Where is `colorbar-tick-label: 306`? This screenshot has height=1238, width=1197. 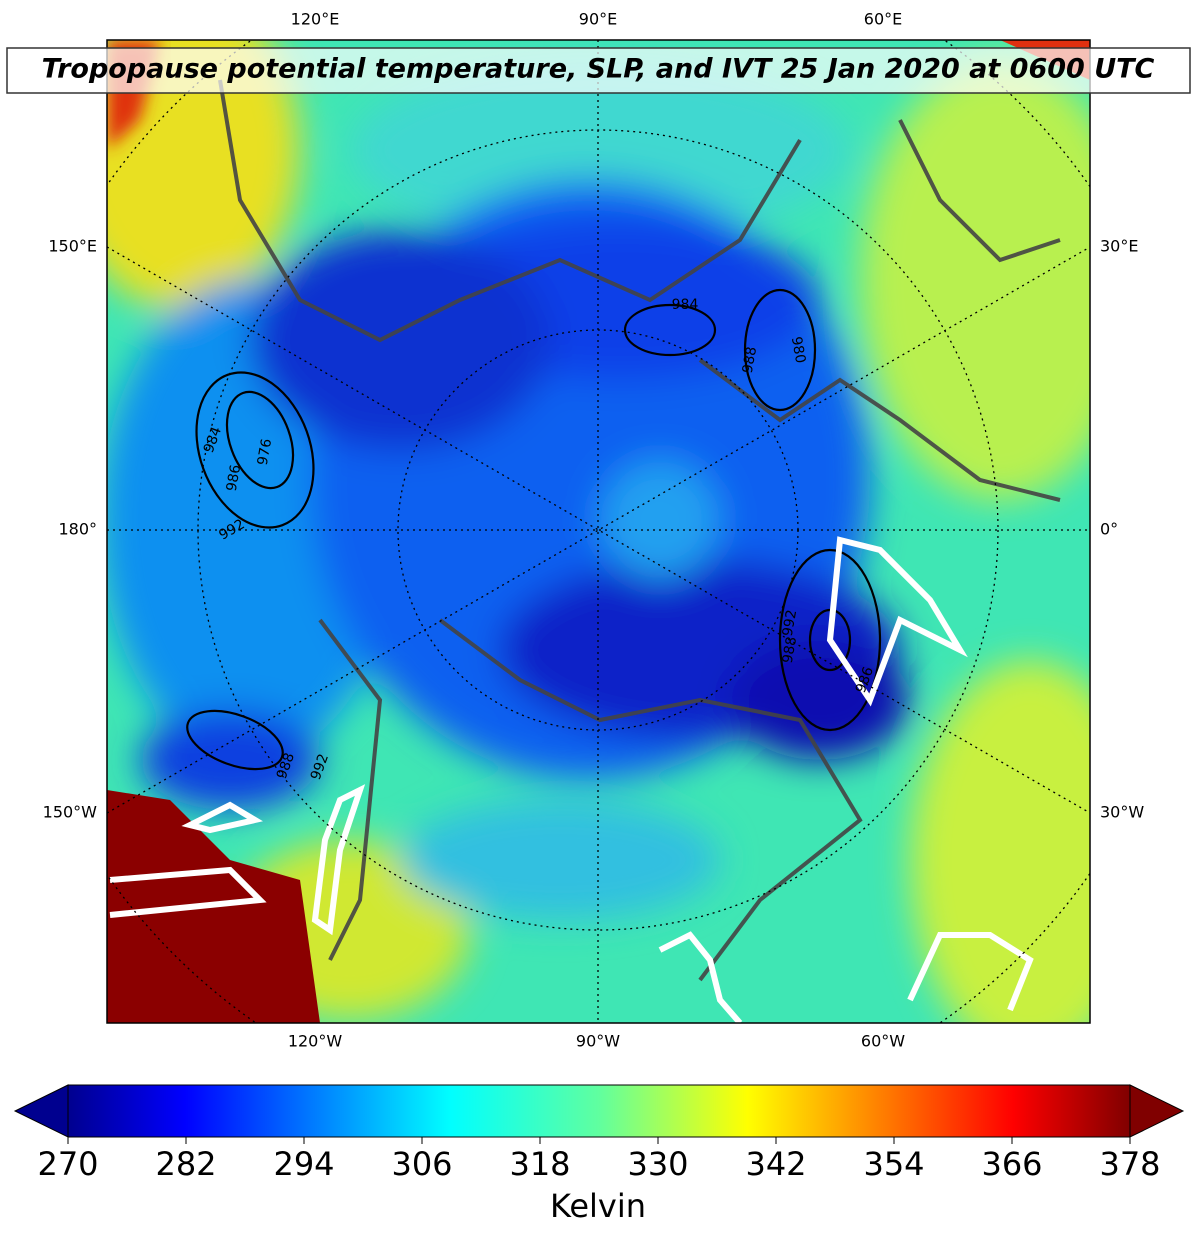
colorbar-tick-label: 306 is located at coordinates (421, 1164).